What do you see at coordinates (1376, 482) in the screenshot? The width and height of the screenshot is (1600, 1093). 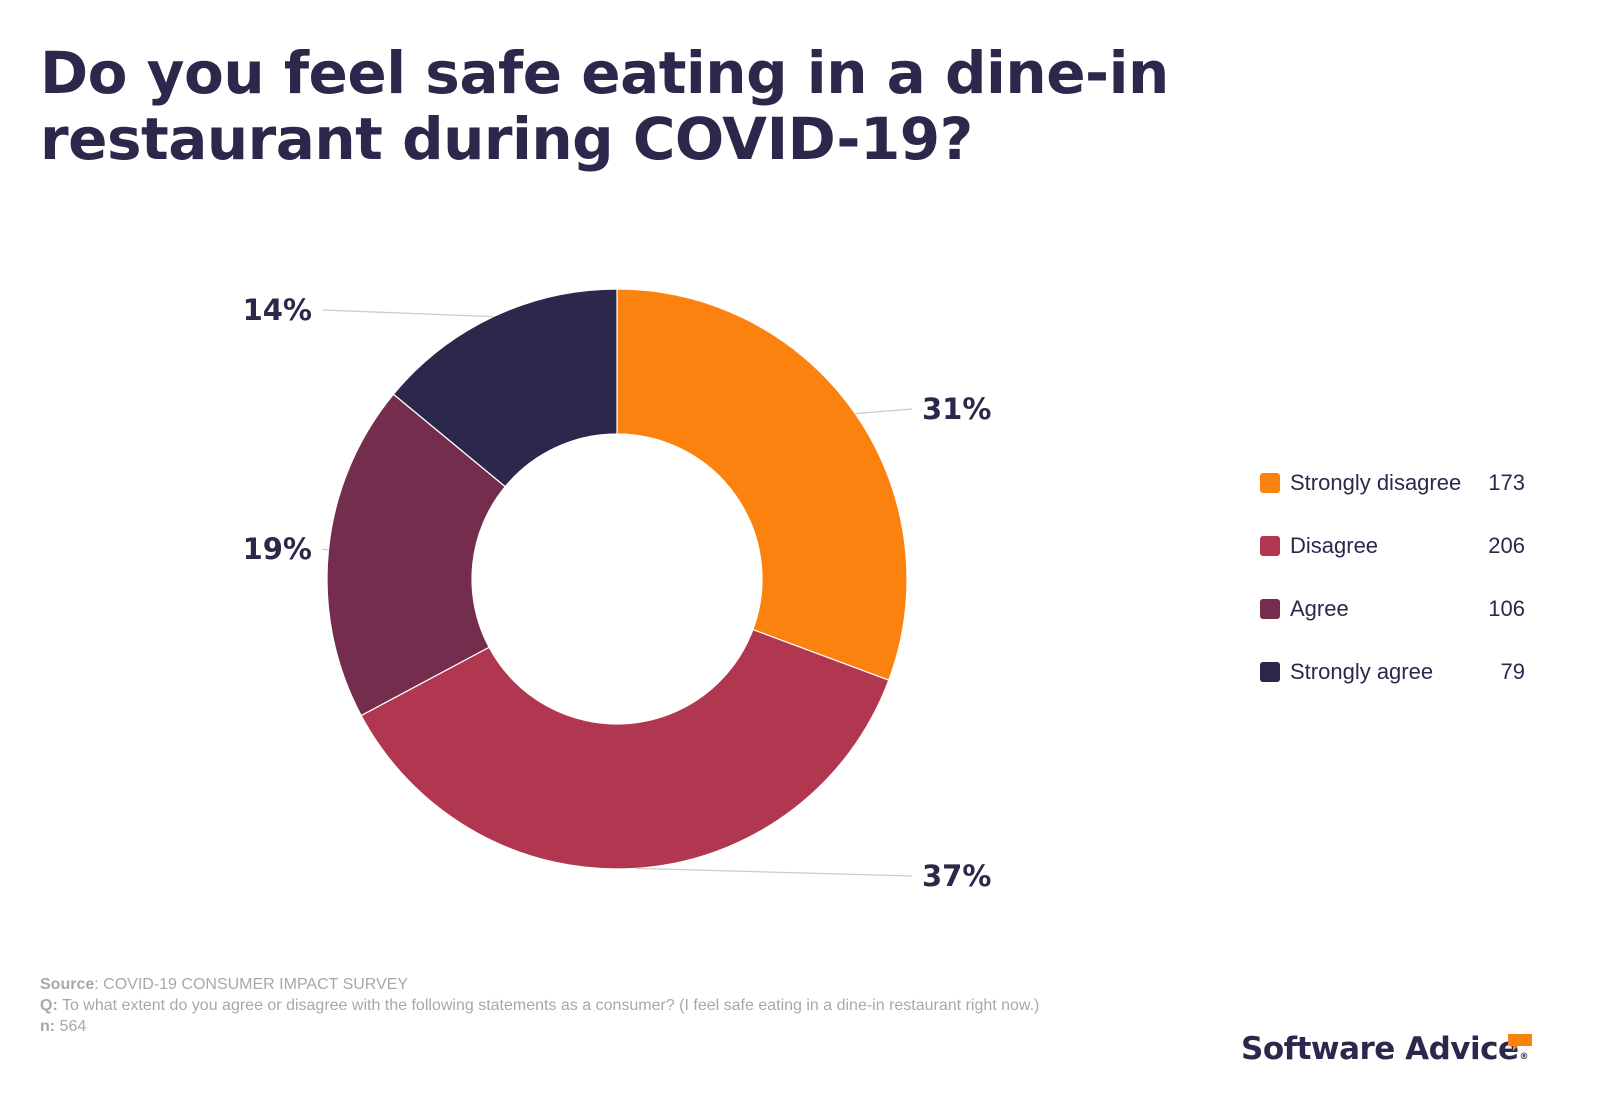 I see `legend-label: Strongly disagree` at bounding box center [1376, 482].